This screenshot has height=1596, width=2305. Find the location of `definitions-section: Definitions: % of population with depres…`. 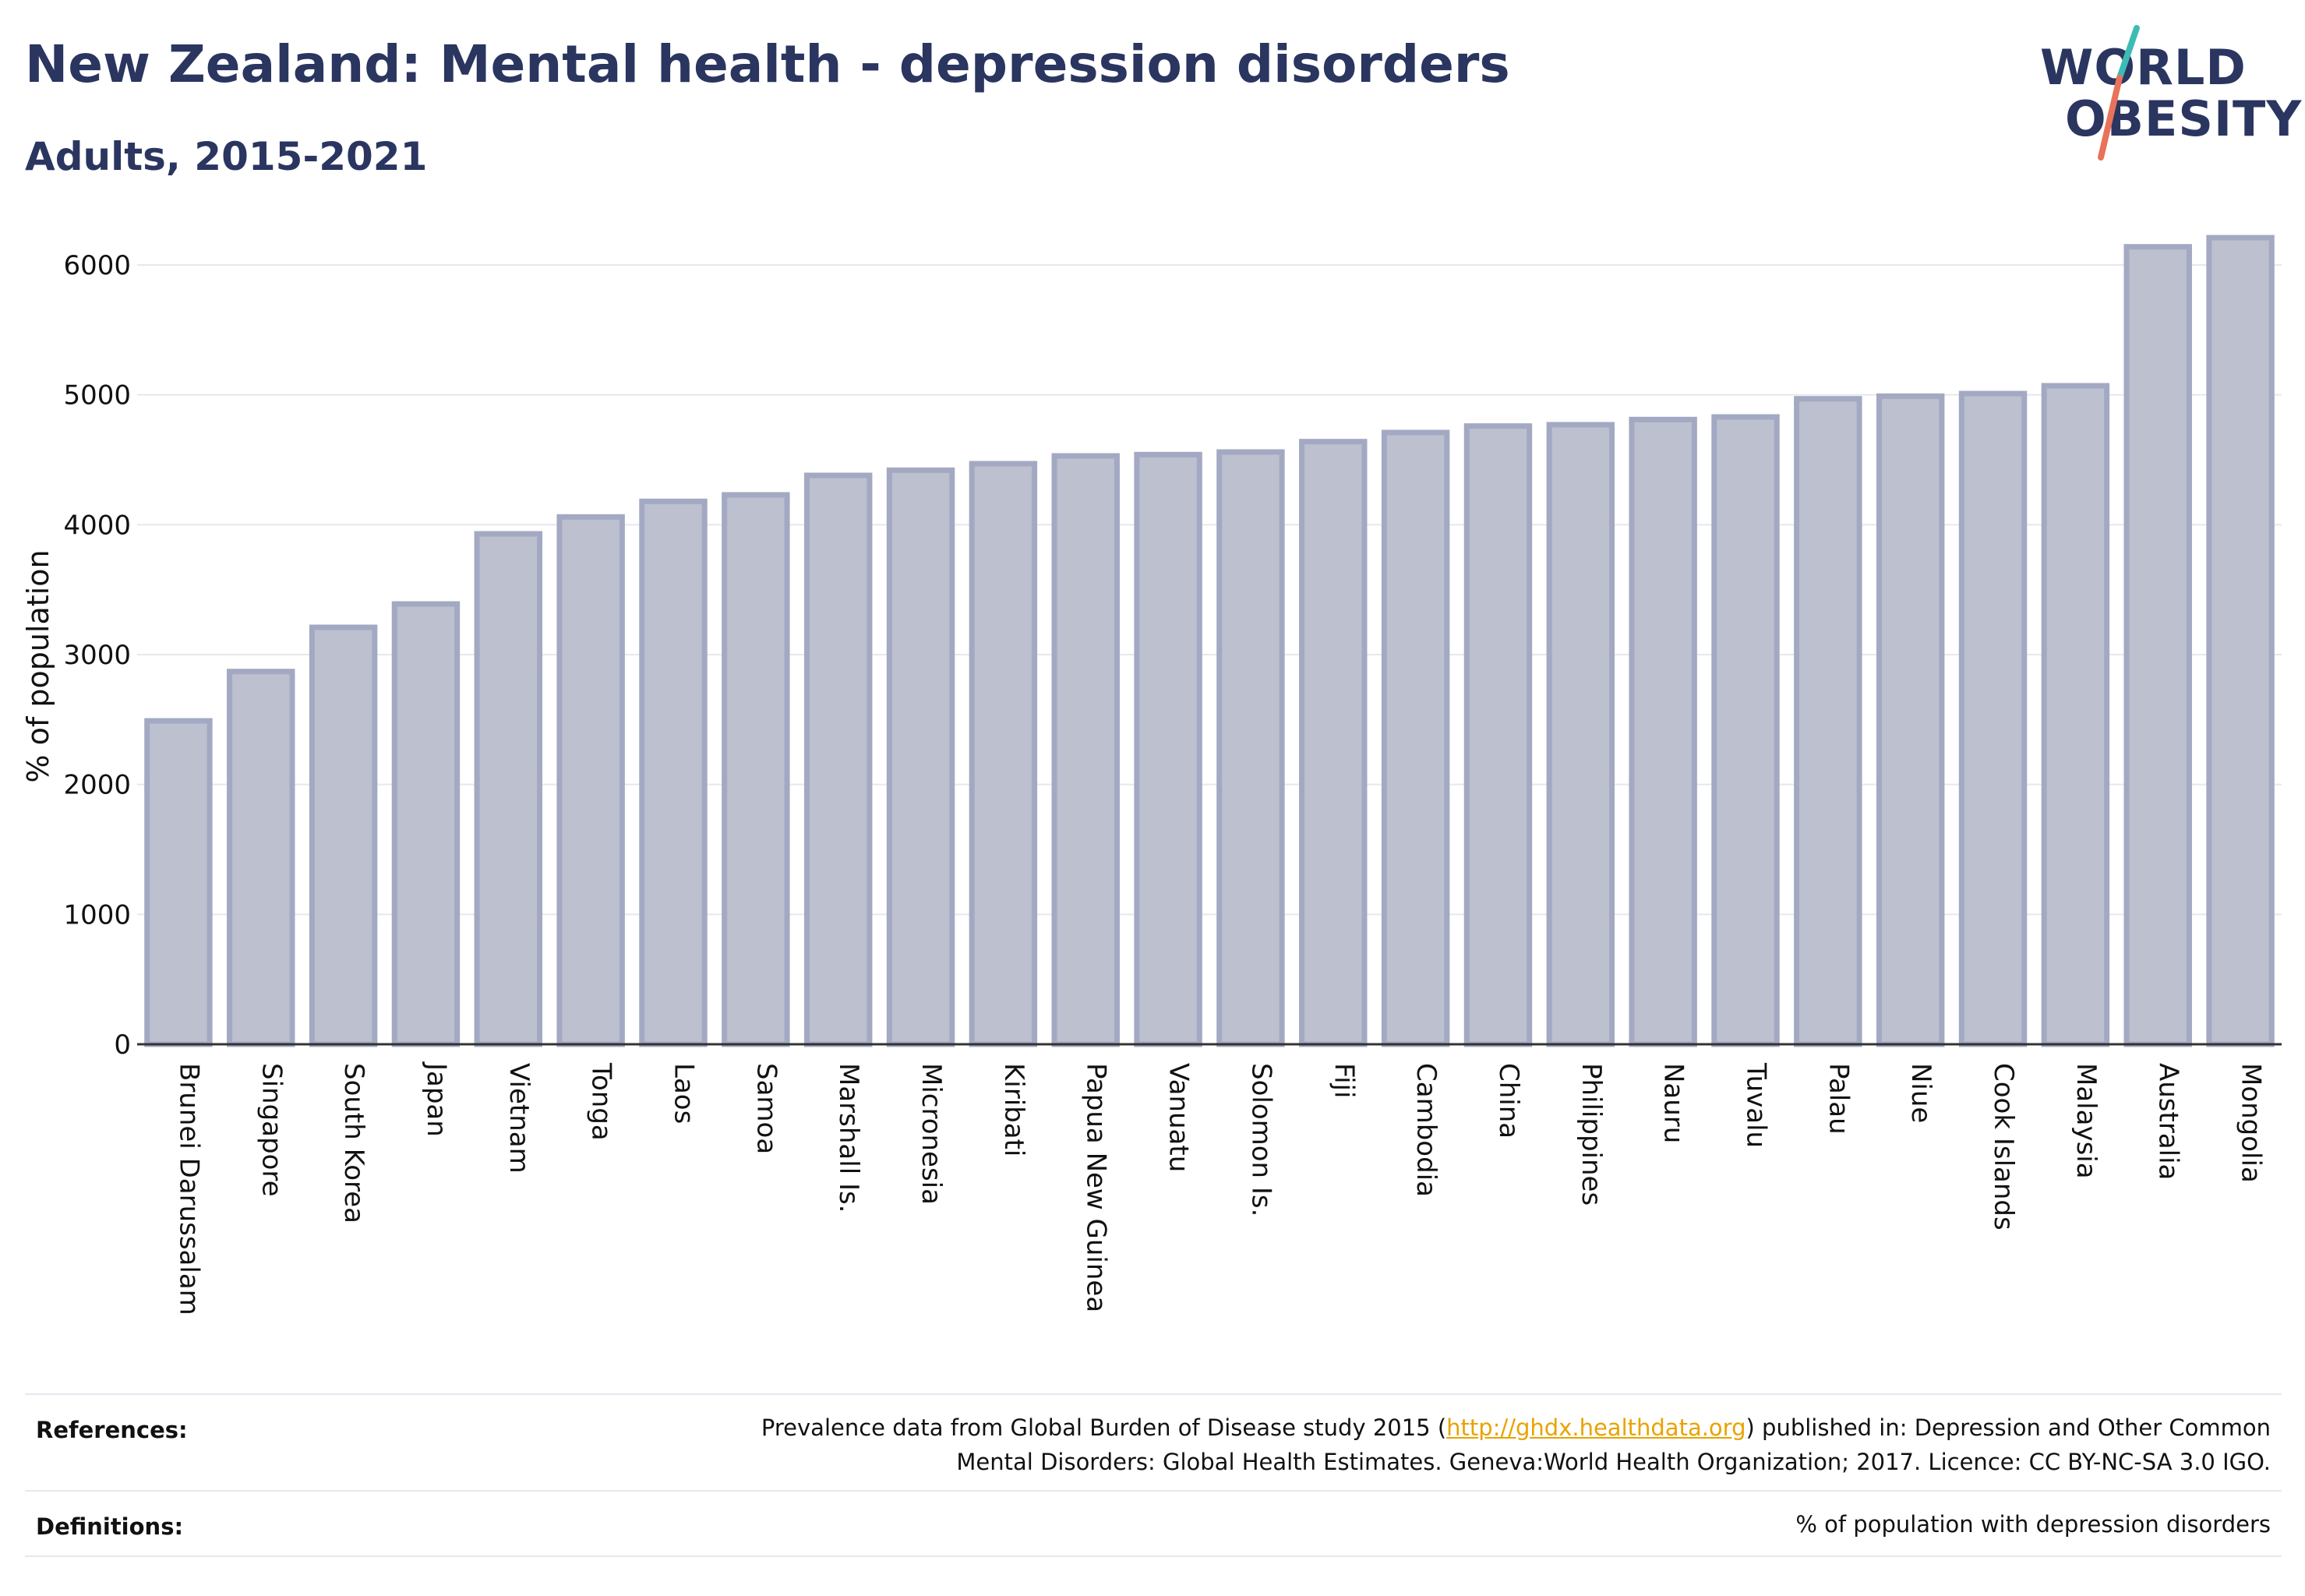

definitions-section: Definitions: % of population with depres… is located at coordinates (1153, 1526).